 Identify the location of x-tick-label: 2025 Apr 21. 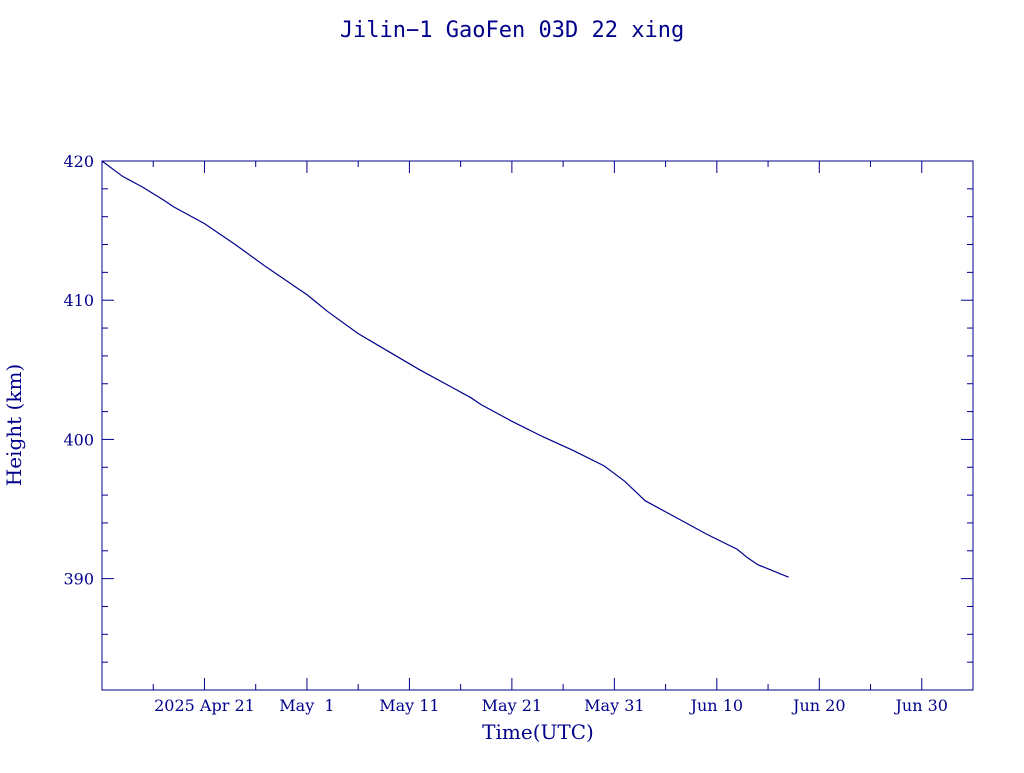
(204, 705).